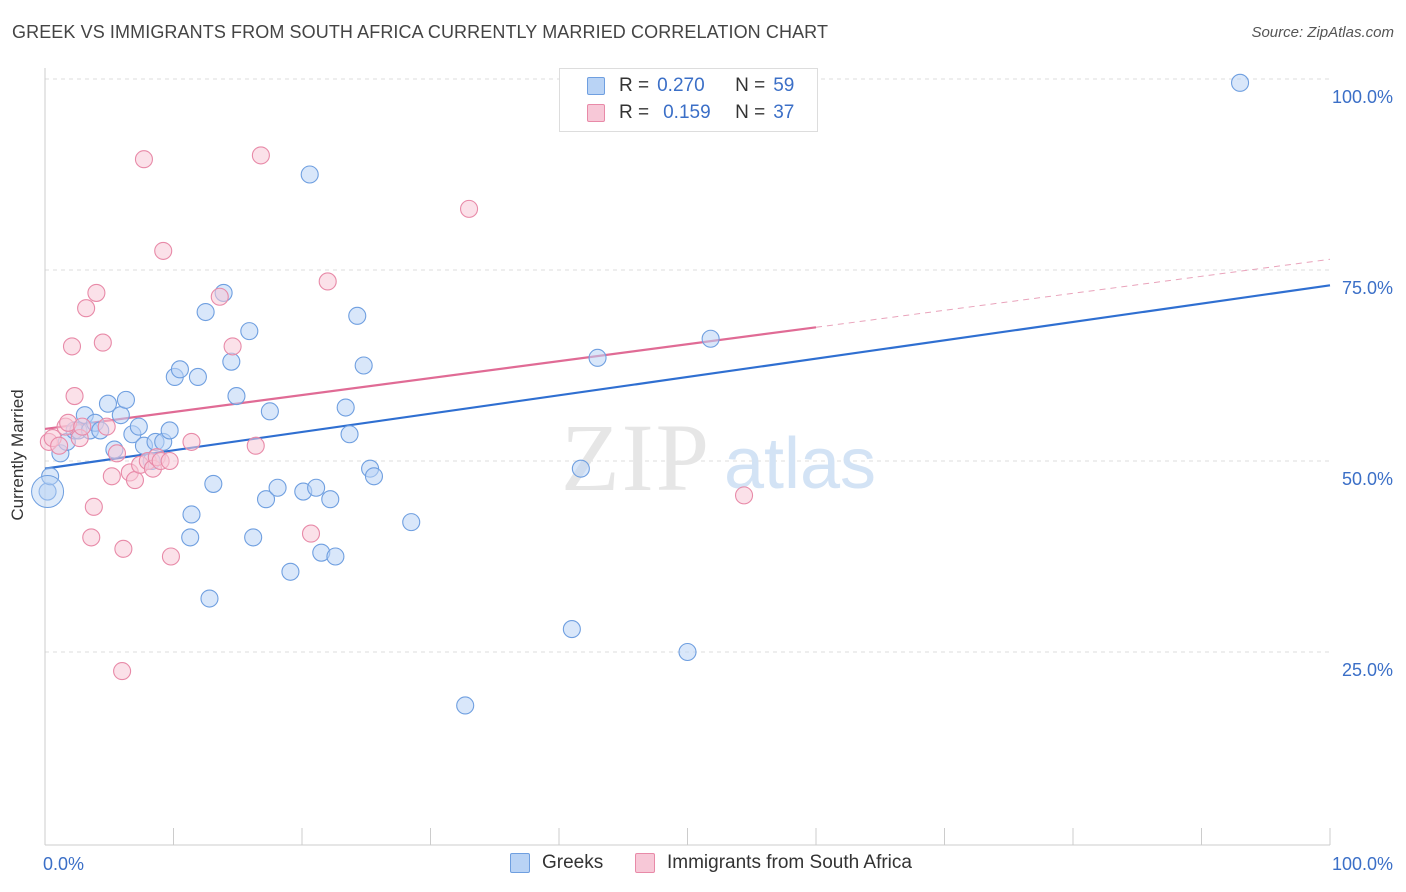 The image size is (1406, 892). I want to click on legend-row-greeks: R = 0.270 N = 59, so click(690, 86).